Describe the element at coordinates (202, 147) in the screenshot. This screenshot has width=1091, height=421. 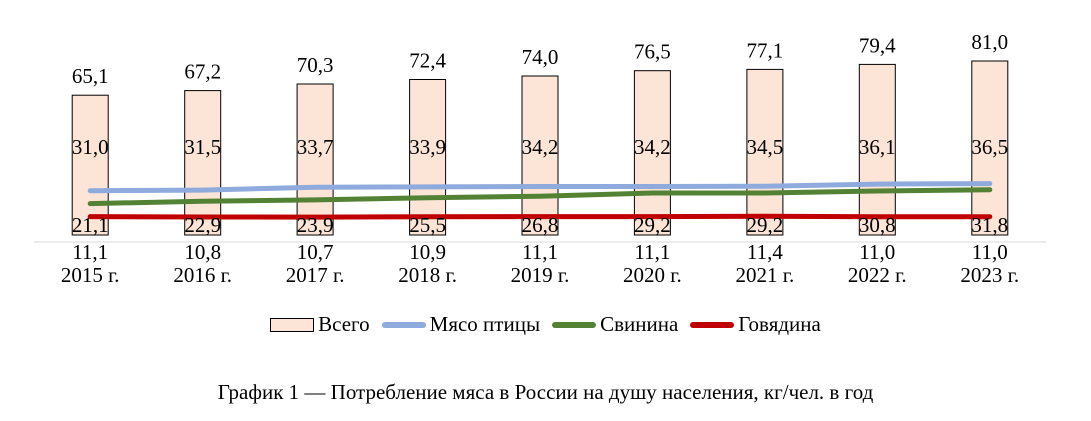
I see `data-label-poultry-1: 31,5` at that location.